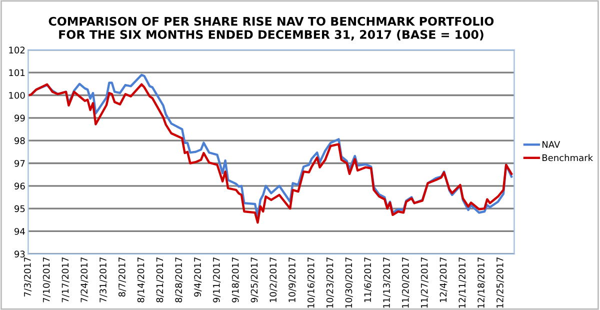 The height and width of the screenshot is (310, 600). Describe the element at coordinates (19, 118) in the screenshot. I see `y-tick-label: 99` at that location.